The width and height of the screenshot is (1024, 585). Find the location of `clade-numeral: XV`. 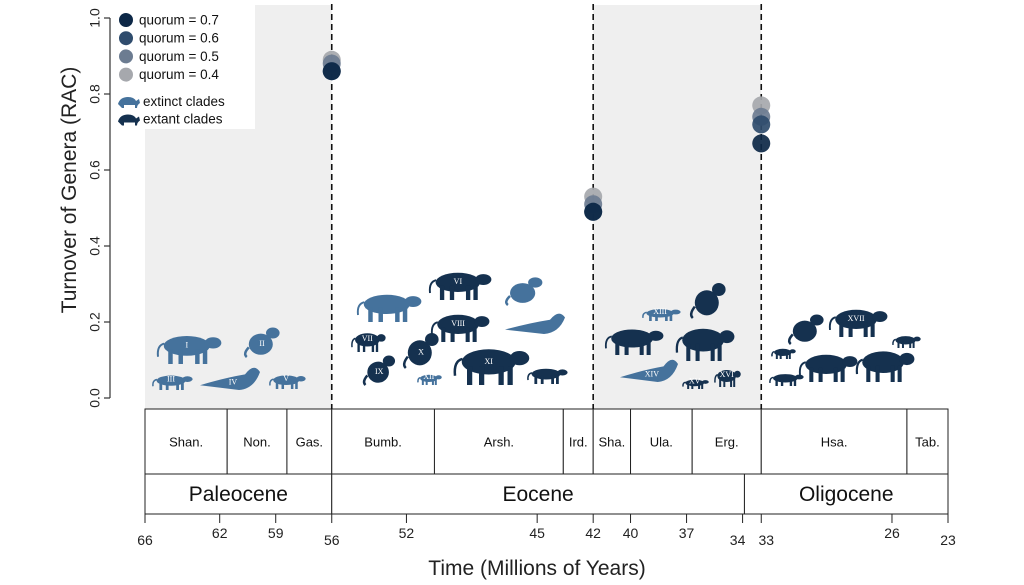

clade-numeral: XV is located at coordinates (695, 381).